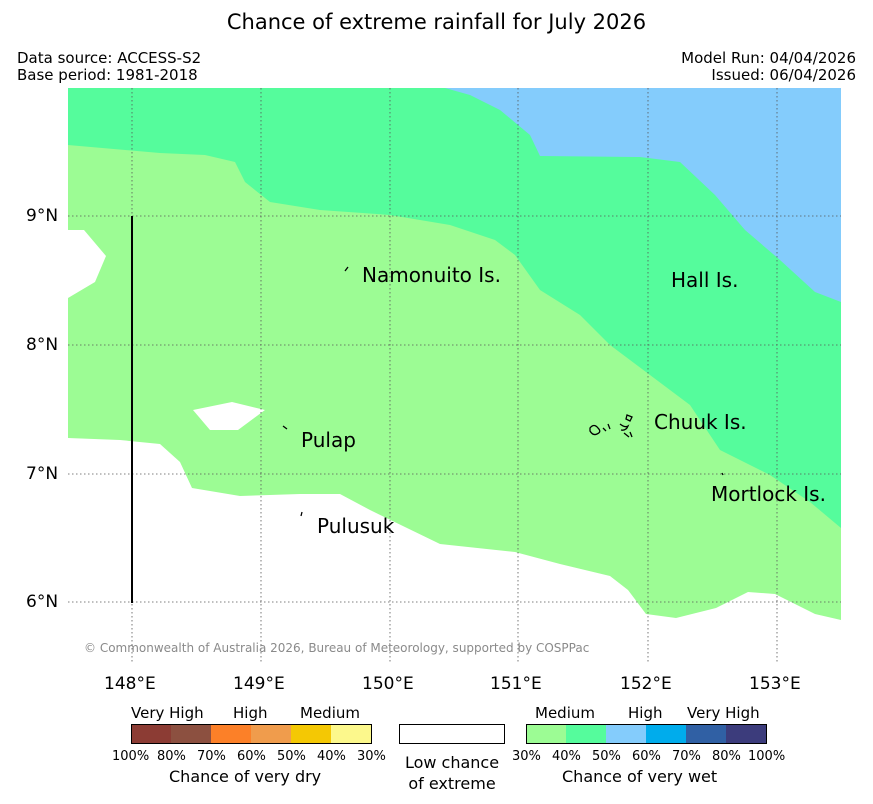 The height and width of the screenshot is (804, 873). I want to click on data-source: Data source: ACCESS-S2, so click(109, 58).